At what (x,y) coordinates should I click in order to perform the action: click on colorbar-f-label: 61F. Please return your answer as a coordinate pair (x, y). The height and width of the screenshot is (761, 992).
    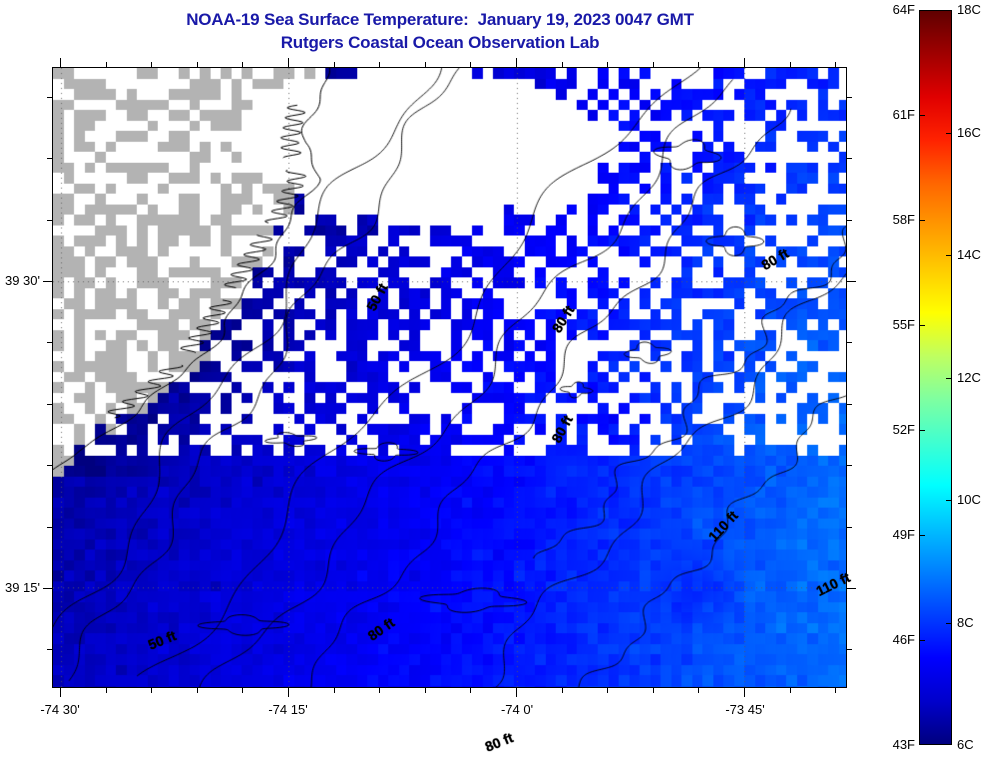
    Looking at the image, I should click on (903, 114).